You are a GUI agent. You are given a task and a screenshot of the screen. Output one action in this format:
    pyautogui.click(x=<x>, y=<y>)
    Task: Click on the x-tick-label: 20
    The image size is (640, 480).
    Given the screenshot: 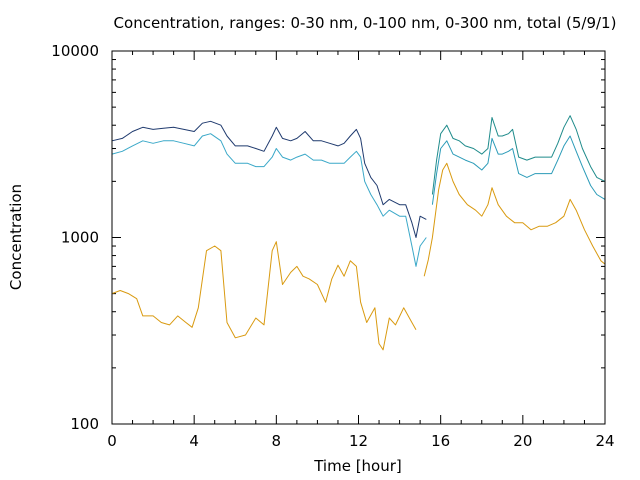 What is the action you would take?
    pyautogui.click(x=522, y=441)
    